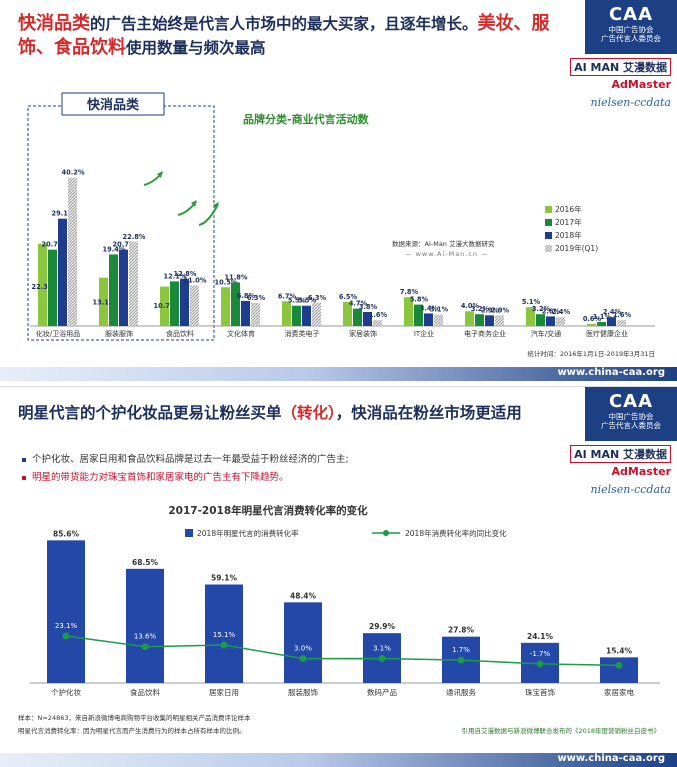 This screenshot has width=677, height=767. Describe the element at coordinates (246, 296) in the screenshot. I see `data-label: 6.8%` at that location.